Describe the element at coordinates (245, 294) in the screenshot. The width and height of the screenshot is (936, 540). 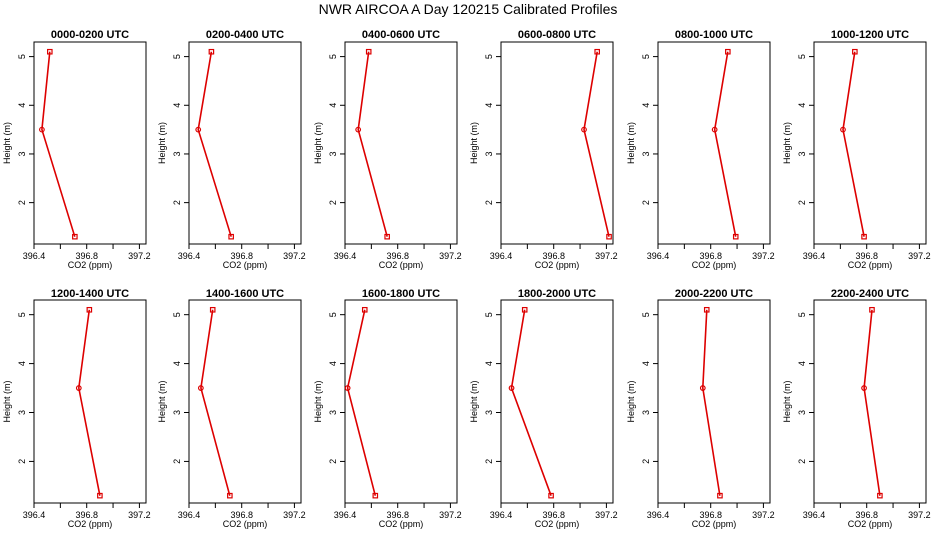
I see `panel-title: 1400-1600 UTC` at that location.